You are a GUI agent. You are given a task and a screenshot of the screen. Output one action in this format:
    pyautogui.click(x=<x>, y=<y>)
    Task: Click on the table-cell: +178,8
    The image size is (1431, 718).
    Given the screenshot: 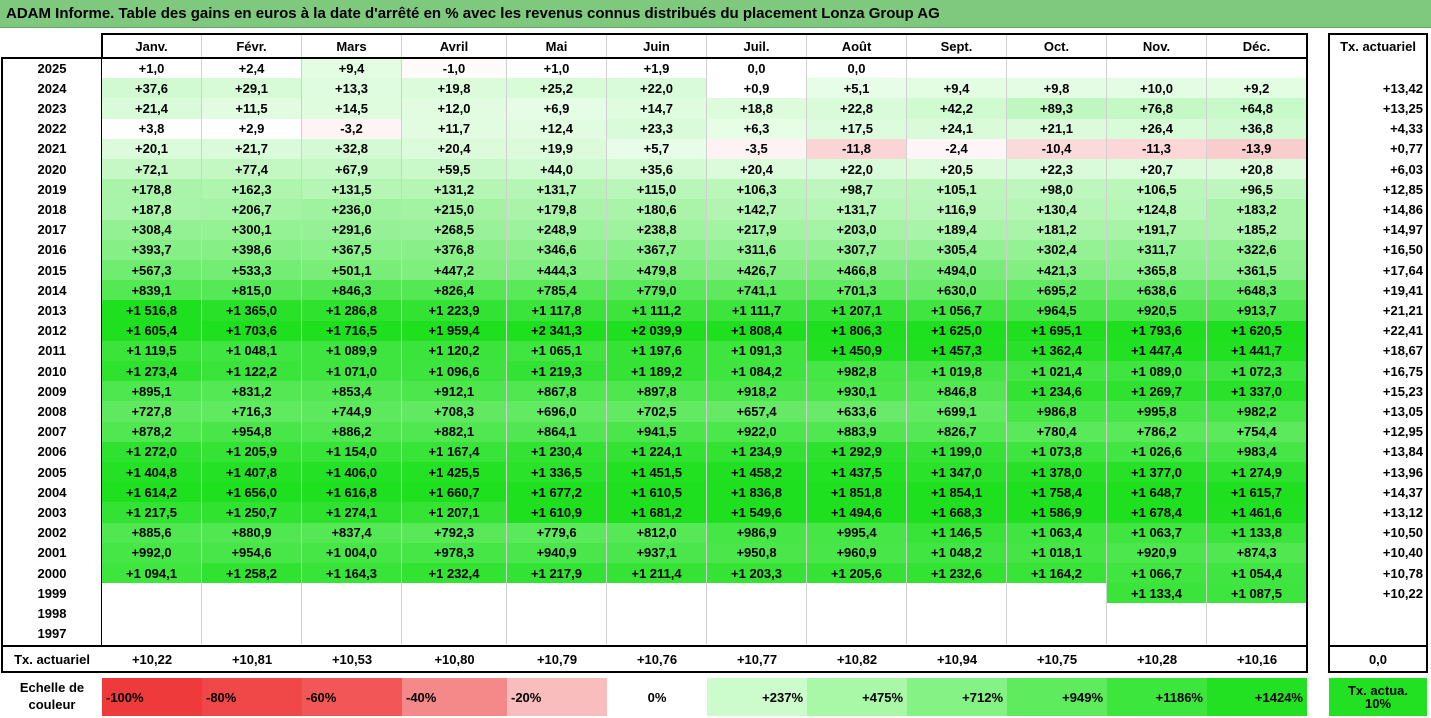 What is the action you would take?
    pyautogui.click(x=152, y=189)
    